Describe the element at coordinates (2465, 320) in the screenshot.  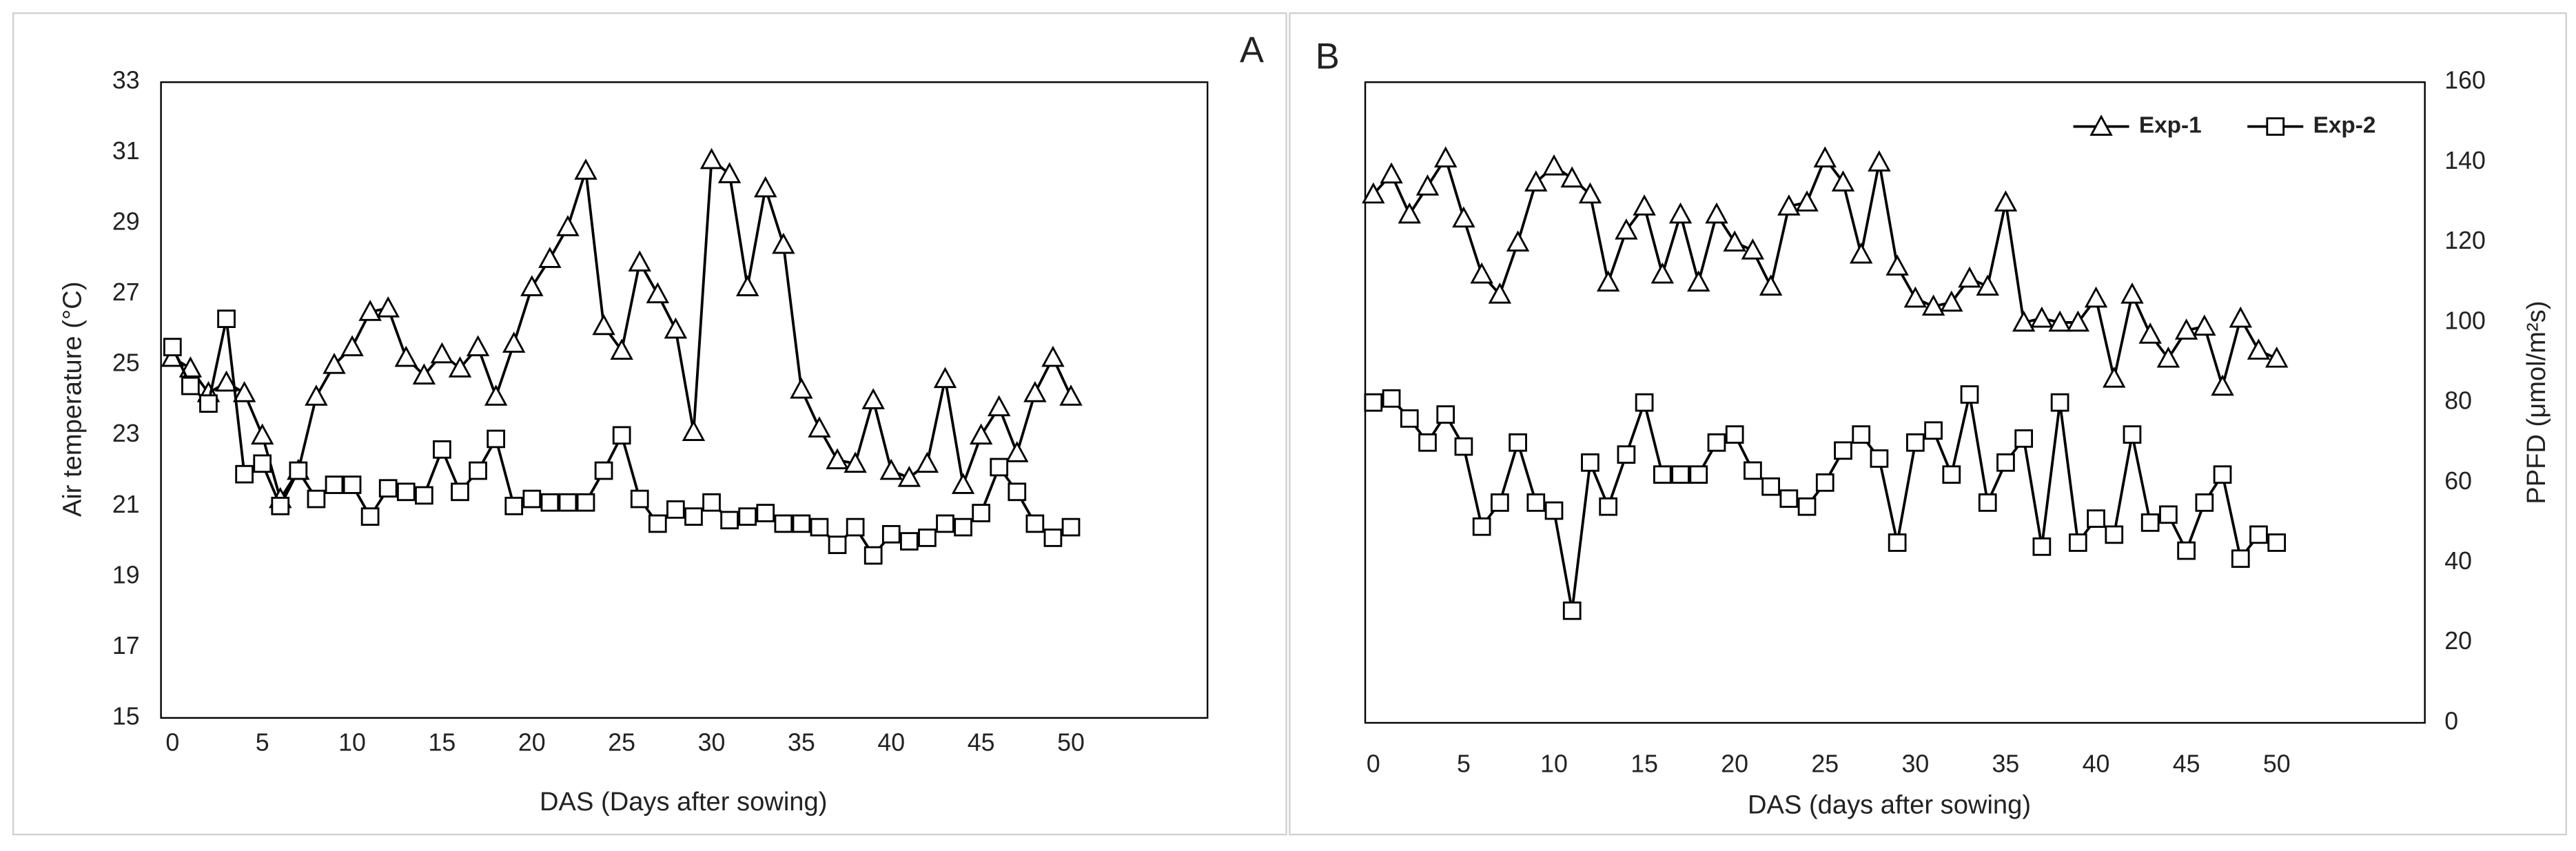
I see `y-tick-label: 100` at that location.